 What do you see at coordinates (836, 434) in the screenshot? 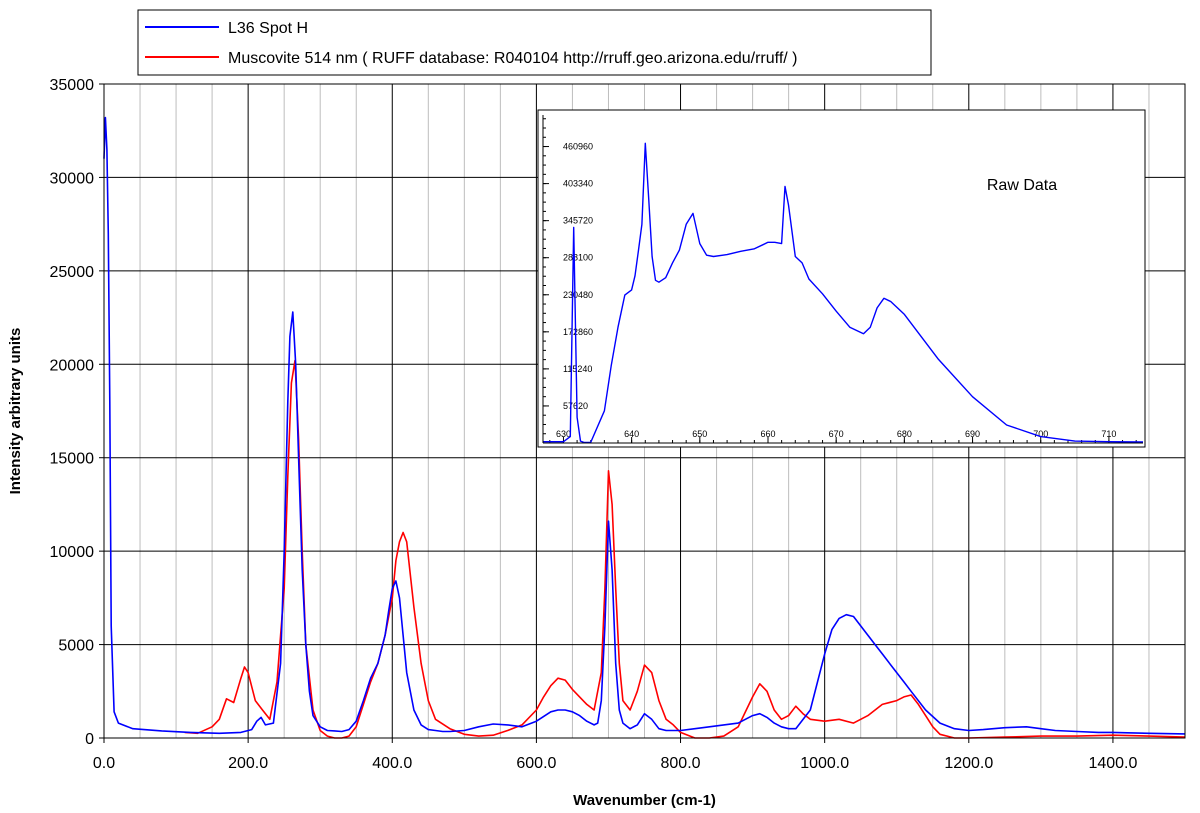
I see `inset-x-tick-label: 670` at bounding box center [836, 434].